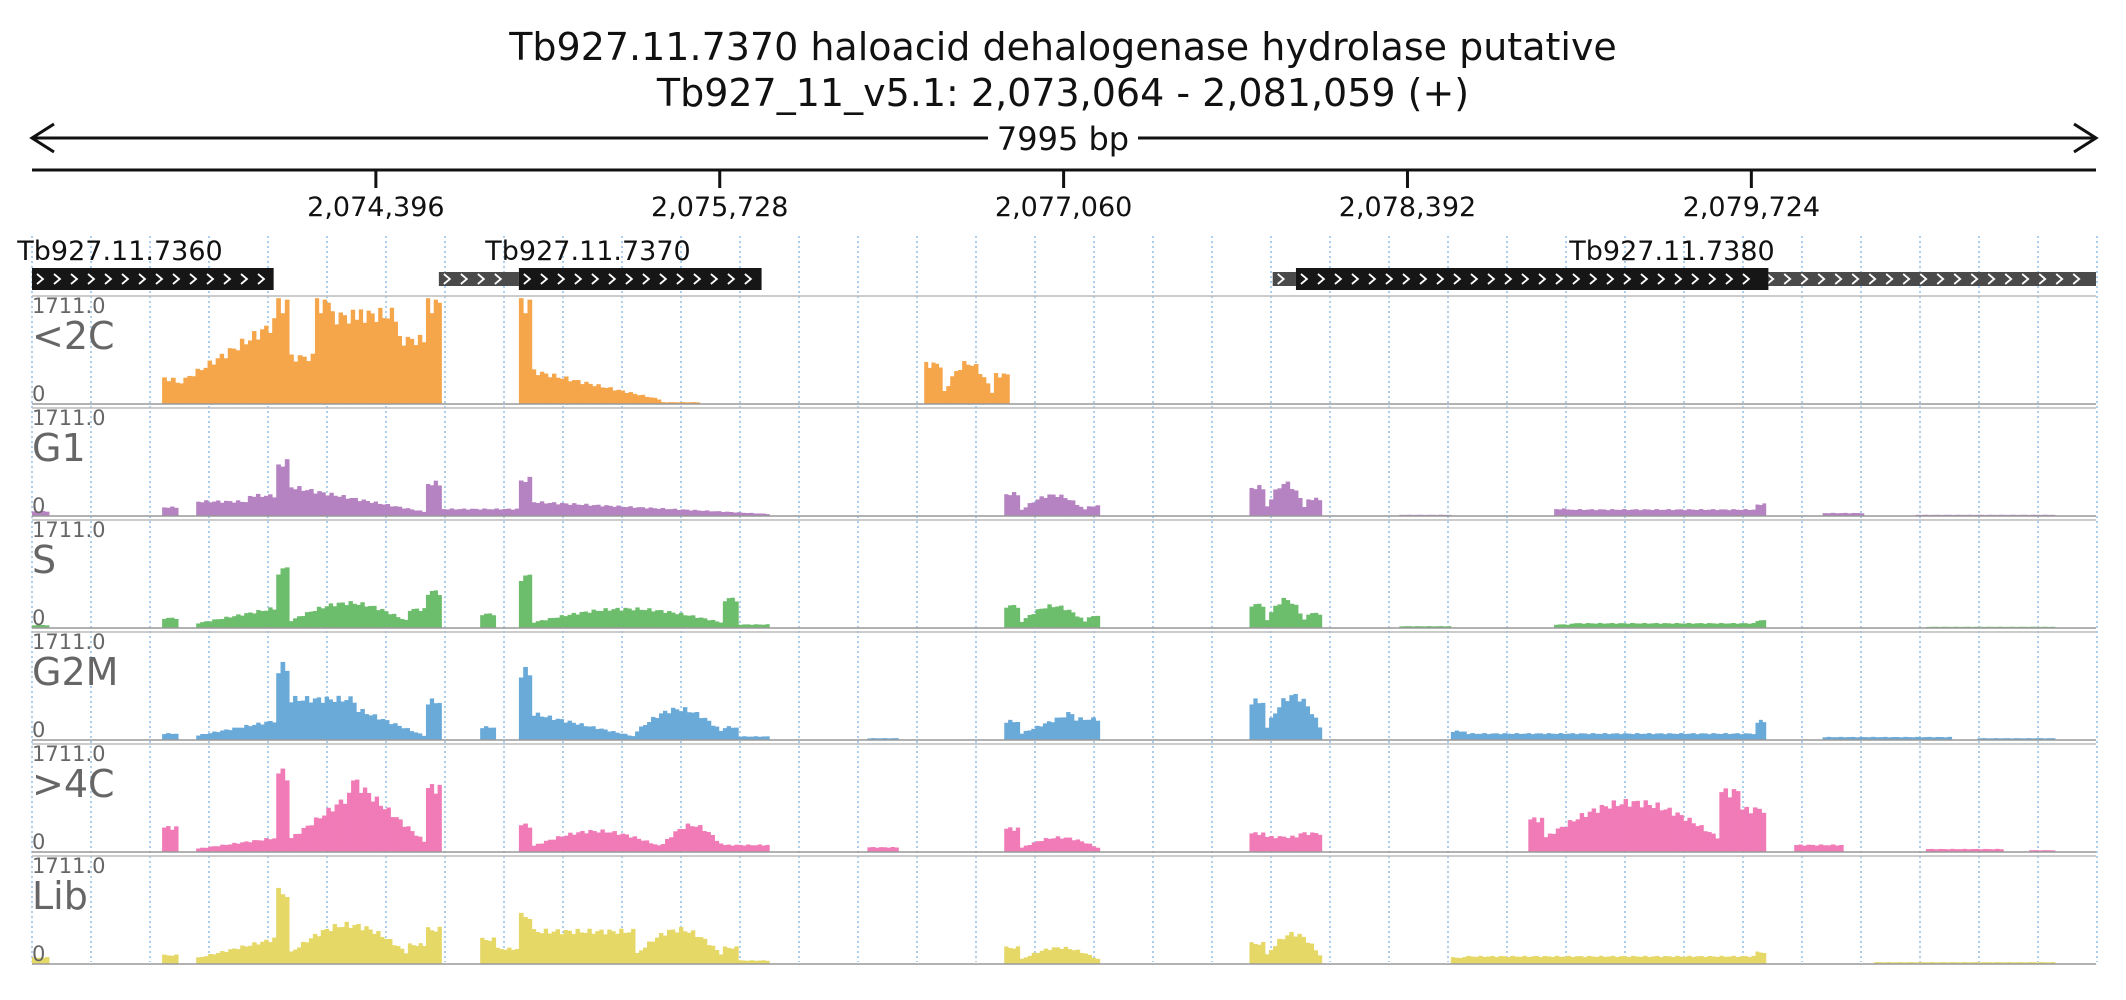 This screenshot has width=2126, height=1000. What do you see at coordinates (38, 954) in the screenshot?
I see `track-zero-label: 0` at bounding box center [38, 954].